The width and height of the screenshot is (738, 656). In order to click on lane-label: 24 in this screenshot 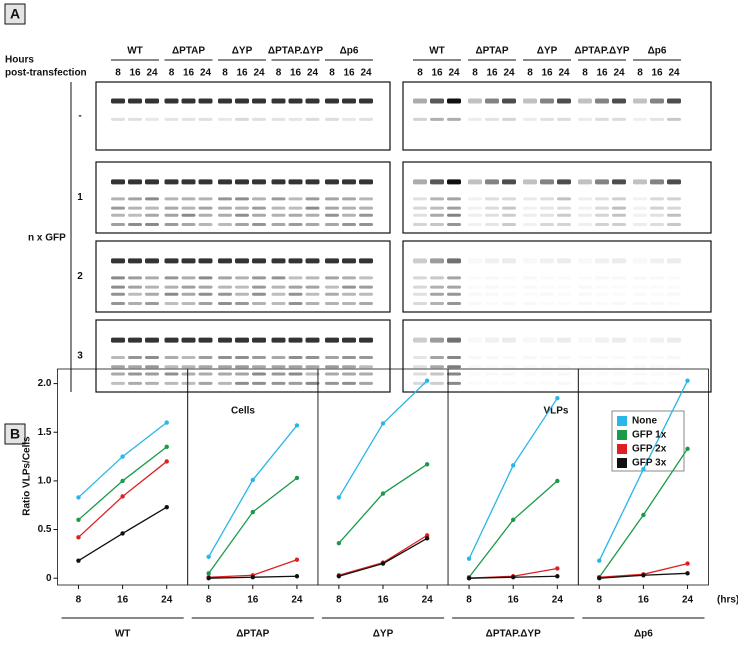, I will do `click(259, 73)`.